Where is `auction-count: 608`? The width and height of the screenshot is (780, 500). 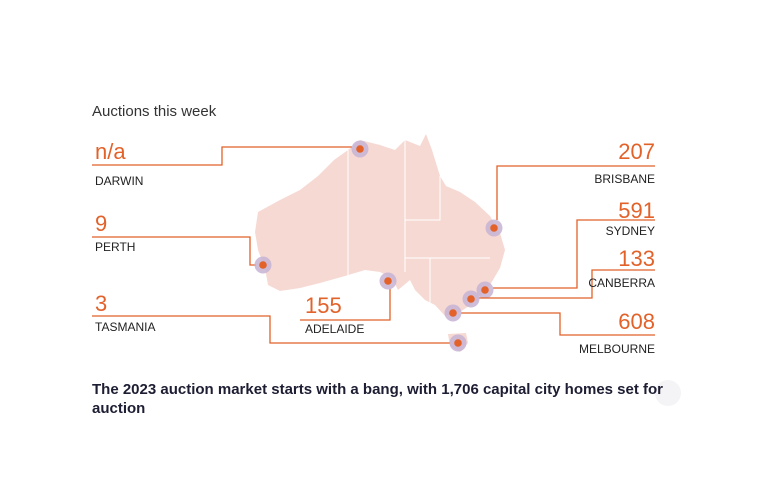 auction-count: 608 is located at coordinates (636, 321).